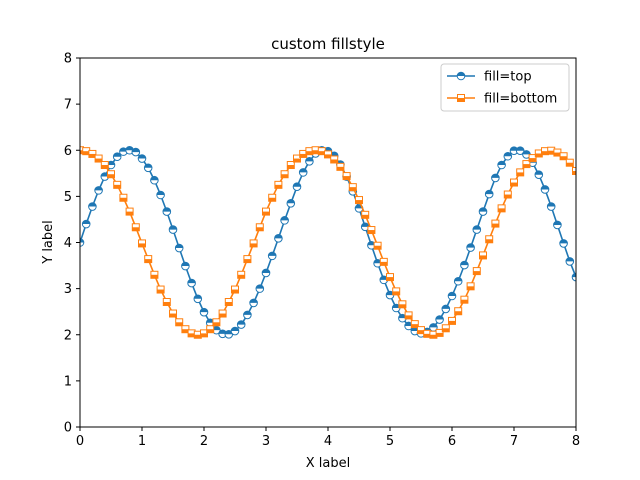  Describe the element at coordinates (68, 151) in the screenshot. I see `y-tick-label: 6` at that location.